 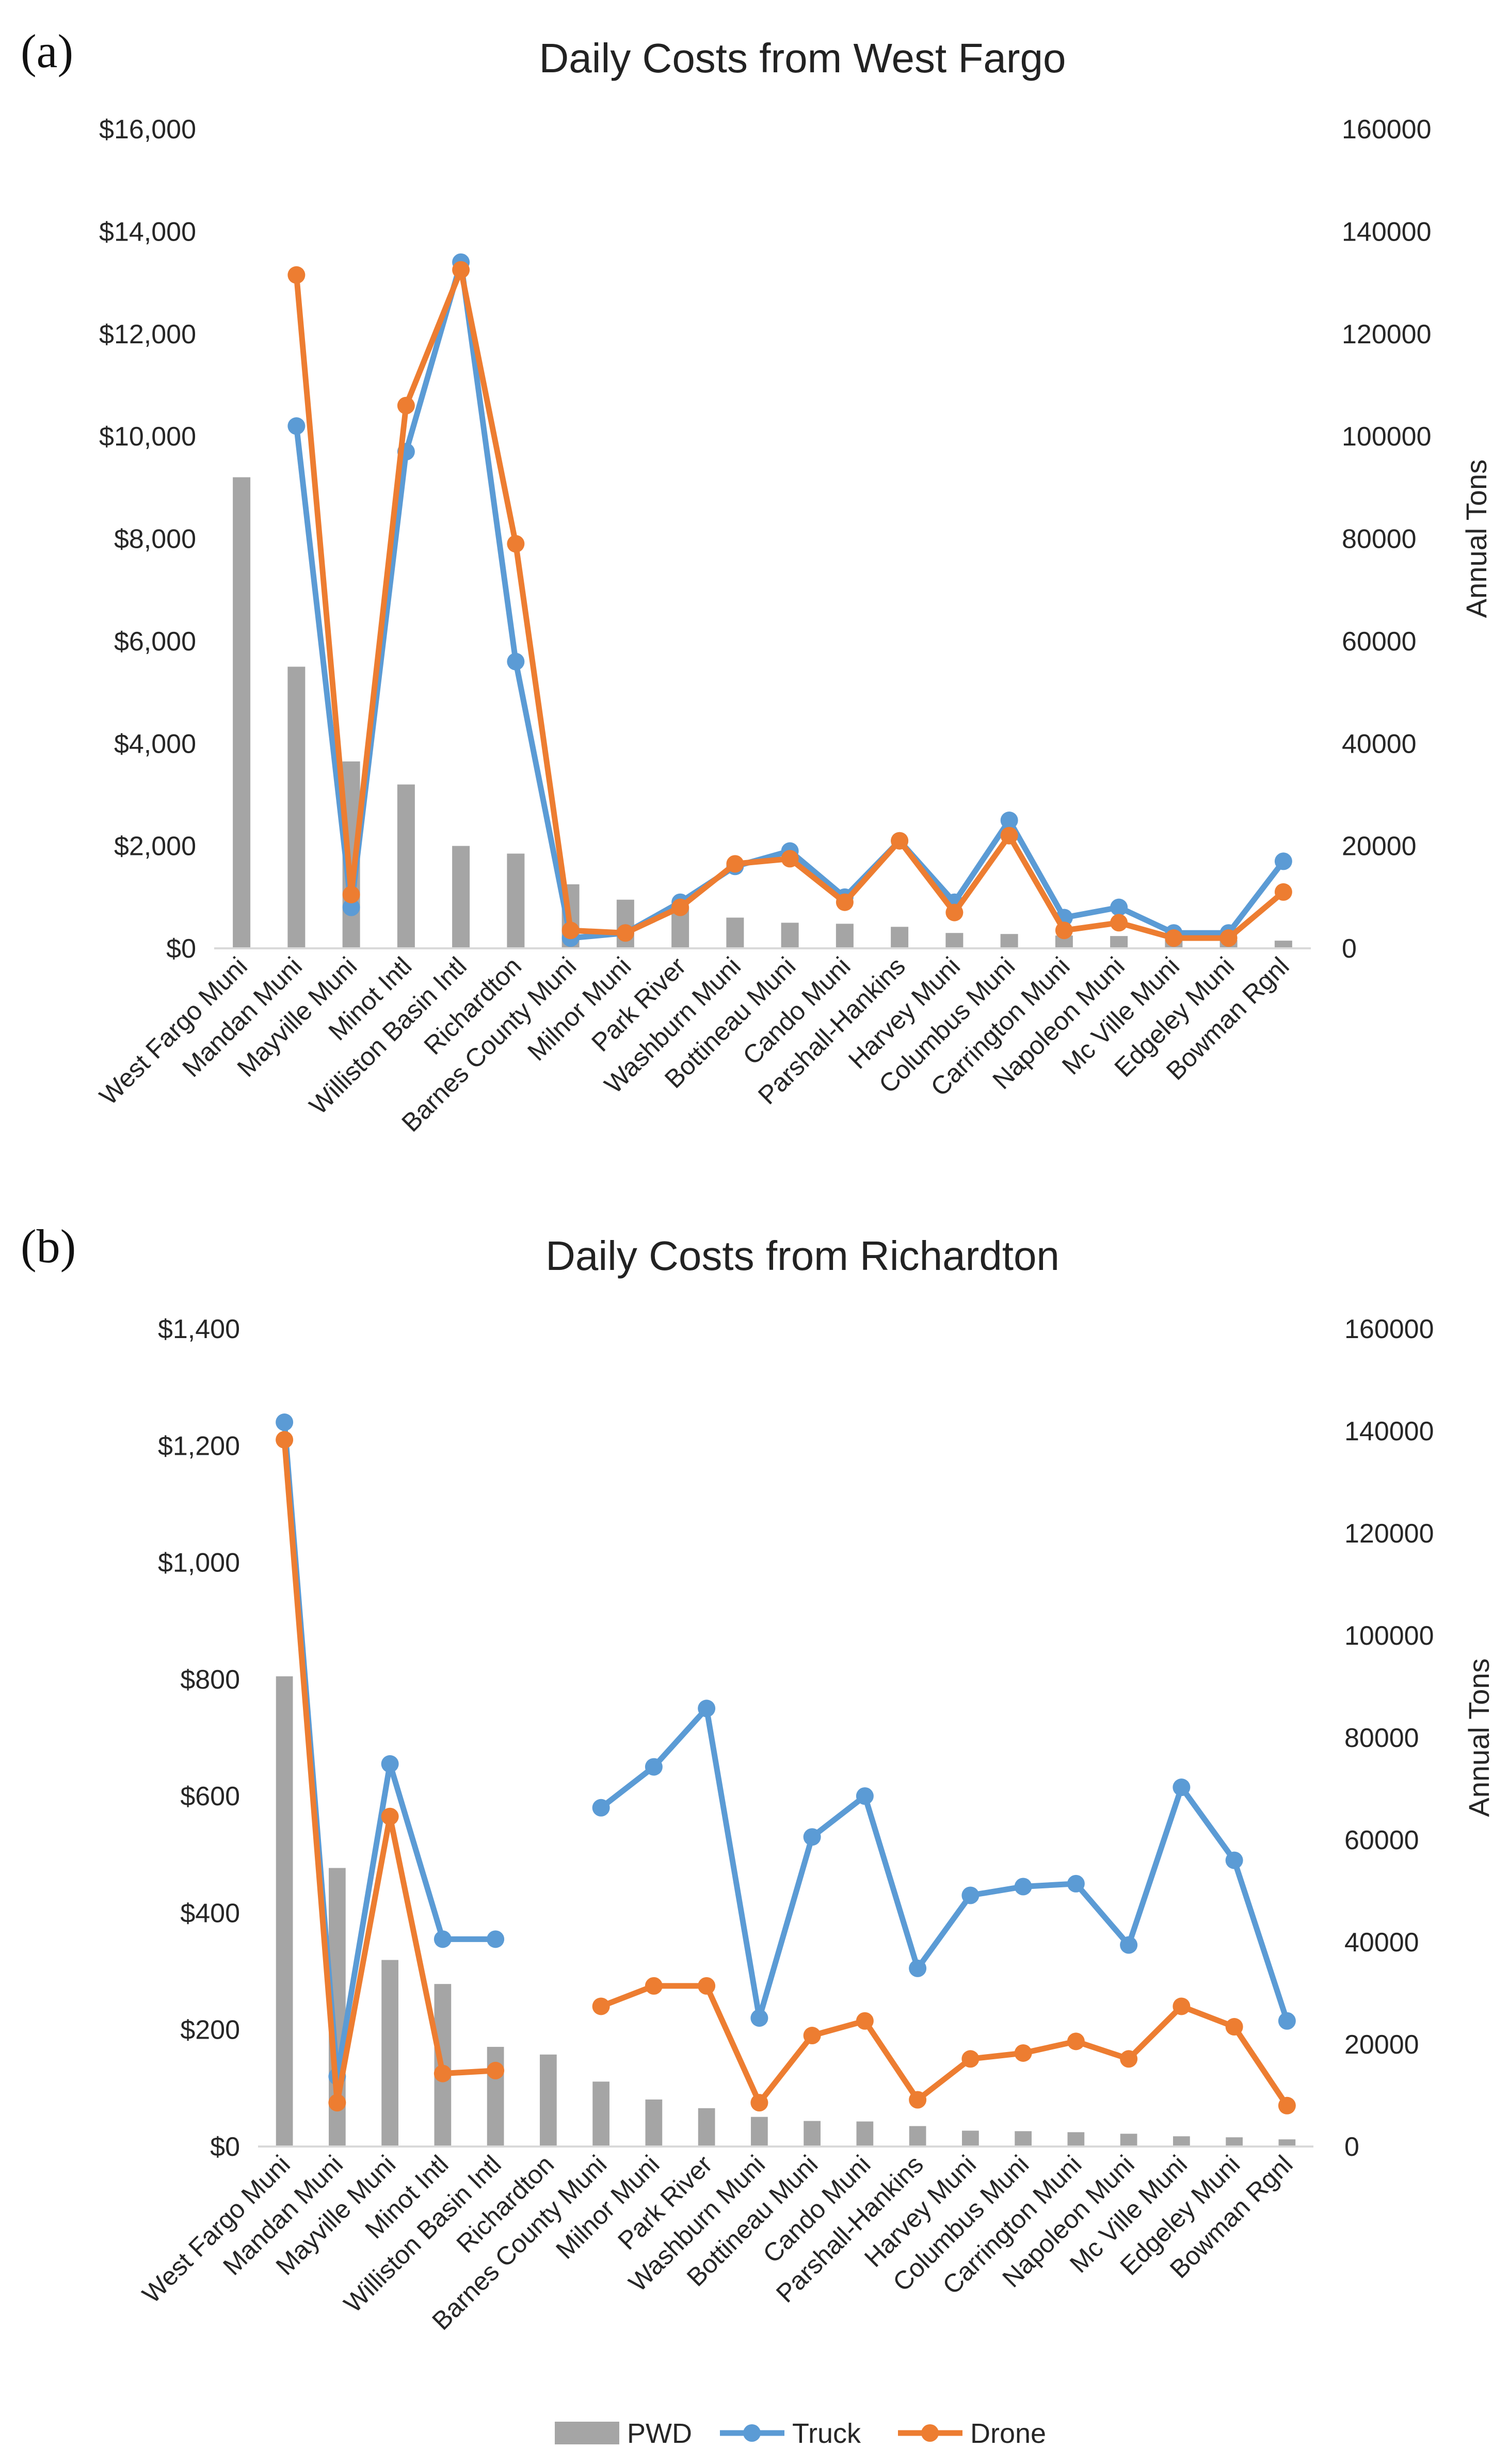 I want to click on y-left-tick-b-6: $1,200, so click(x=199, y=1446).